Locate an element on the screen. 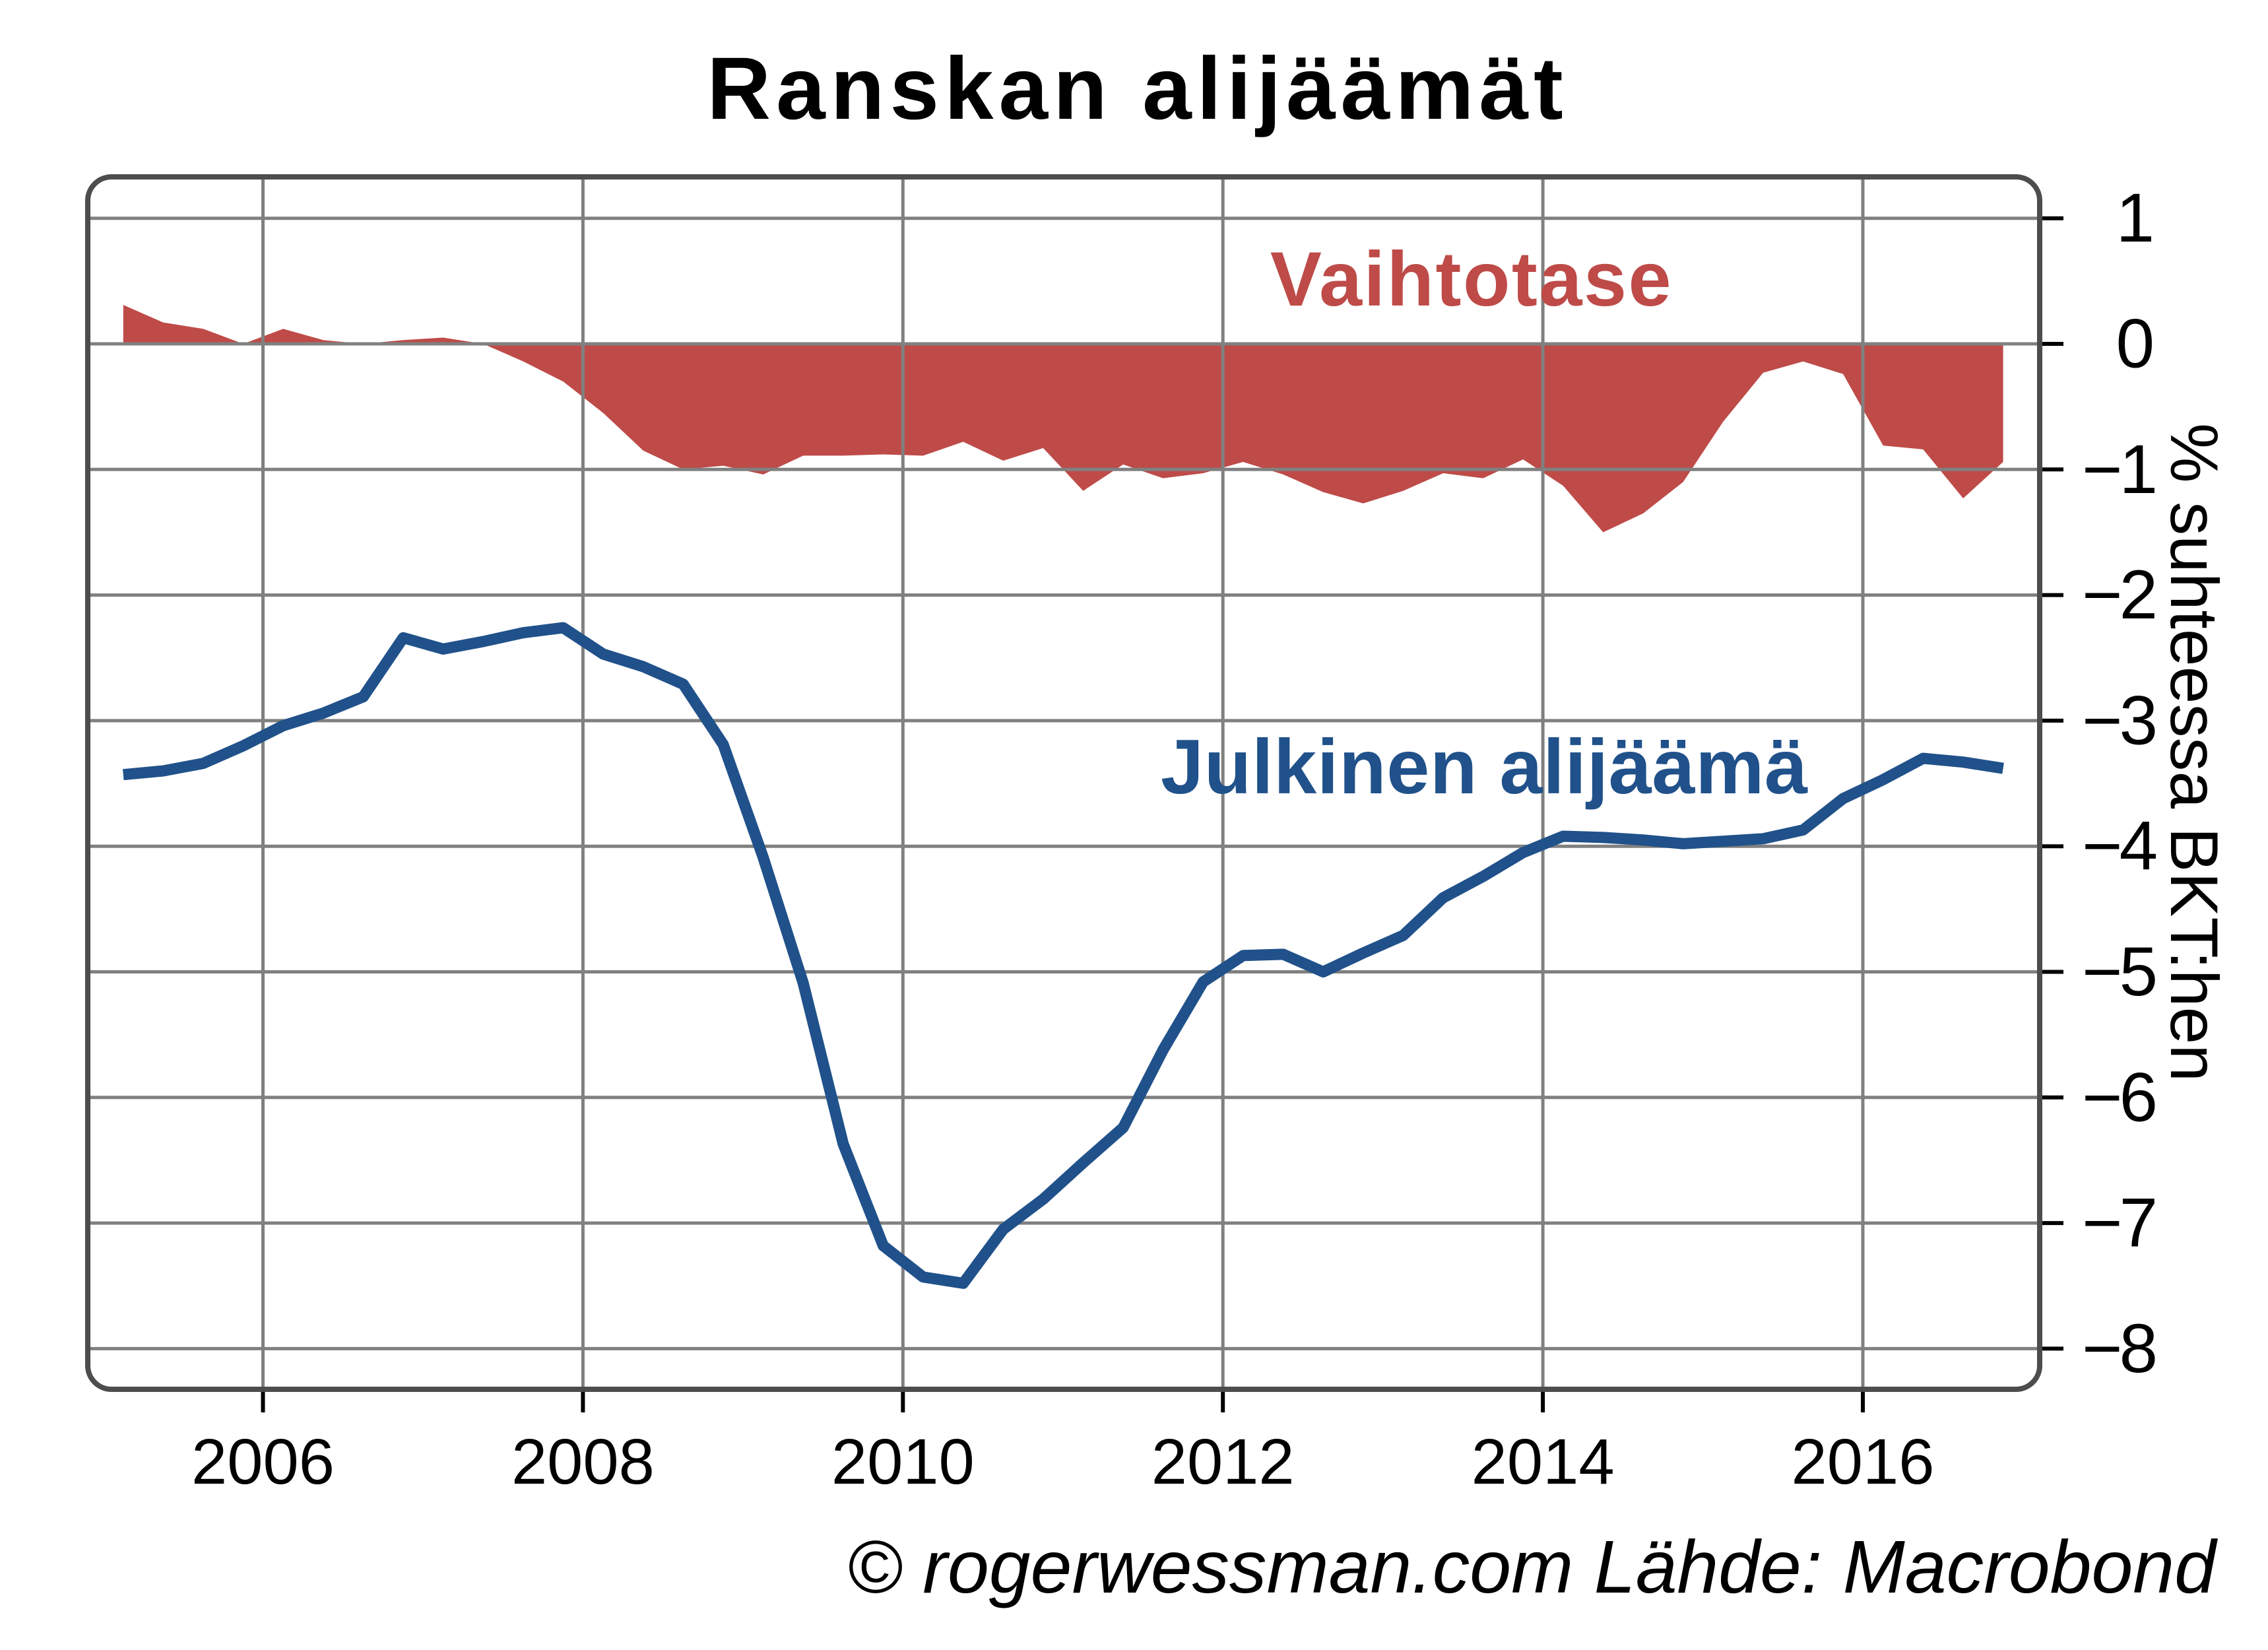 This screenshot has height=1650, width=2268. svg-text: −5 is located at coordinates (2119, 972).